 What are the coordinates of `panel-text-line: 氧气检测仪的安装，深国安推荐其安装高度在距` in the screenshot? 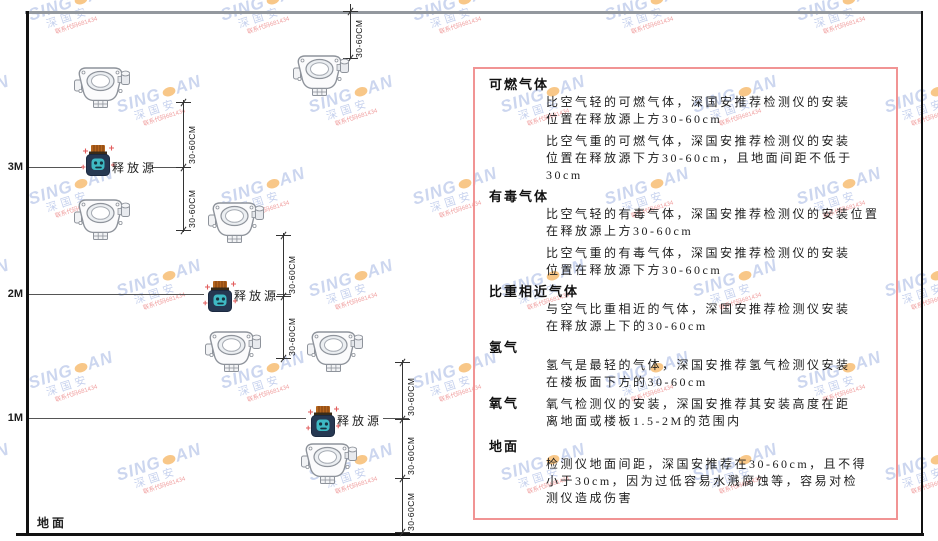 It's located at (698, 404).